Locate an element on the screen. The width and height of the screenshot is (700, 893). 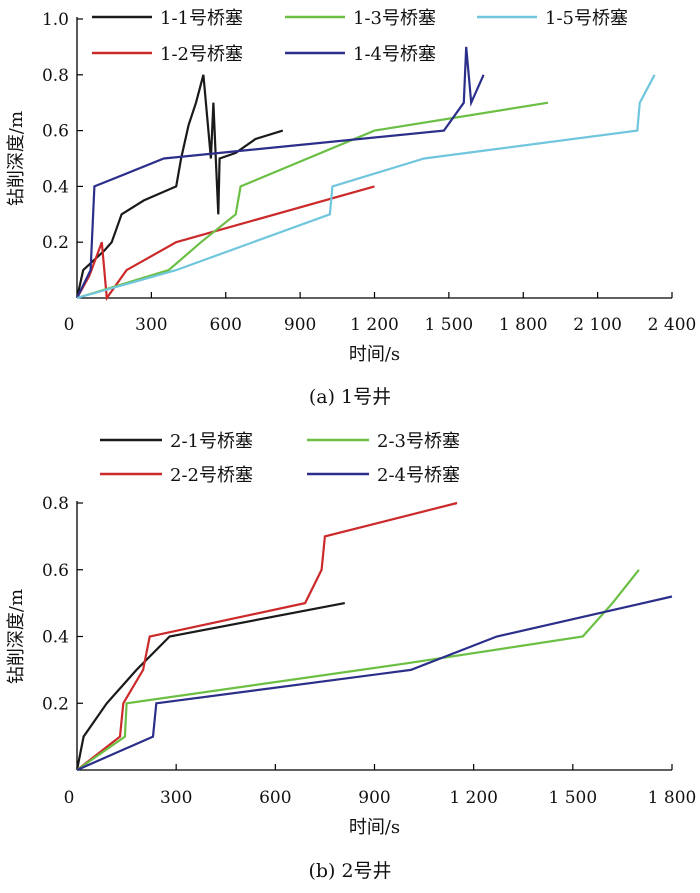
legend-item: 2-2号桥塞 is located at coordinates (176, 475).